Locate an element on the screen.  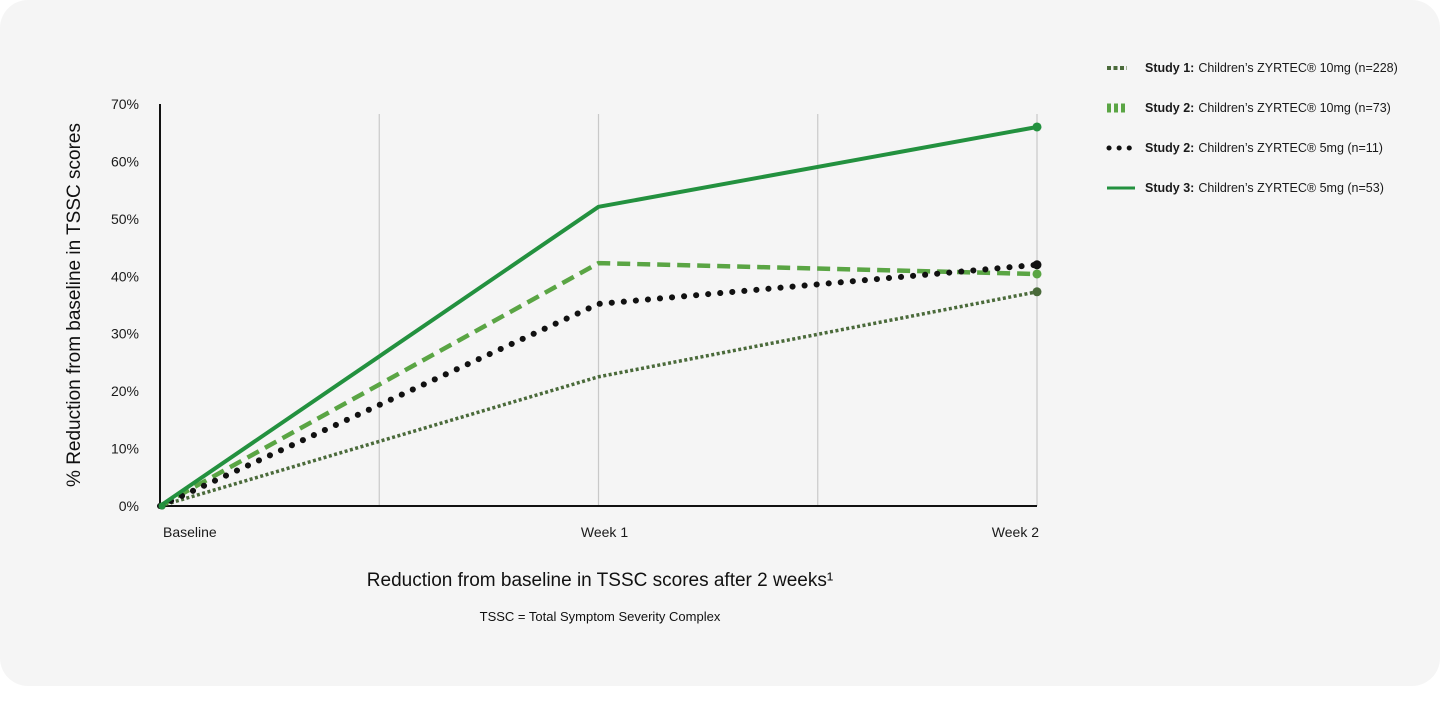
series-startpoint is located at coordinates (162, 506).